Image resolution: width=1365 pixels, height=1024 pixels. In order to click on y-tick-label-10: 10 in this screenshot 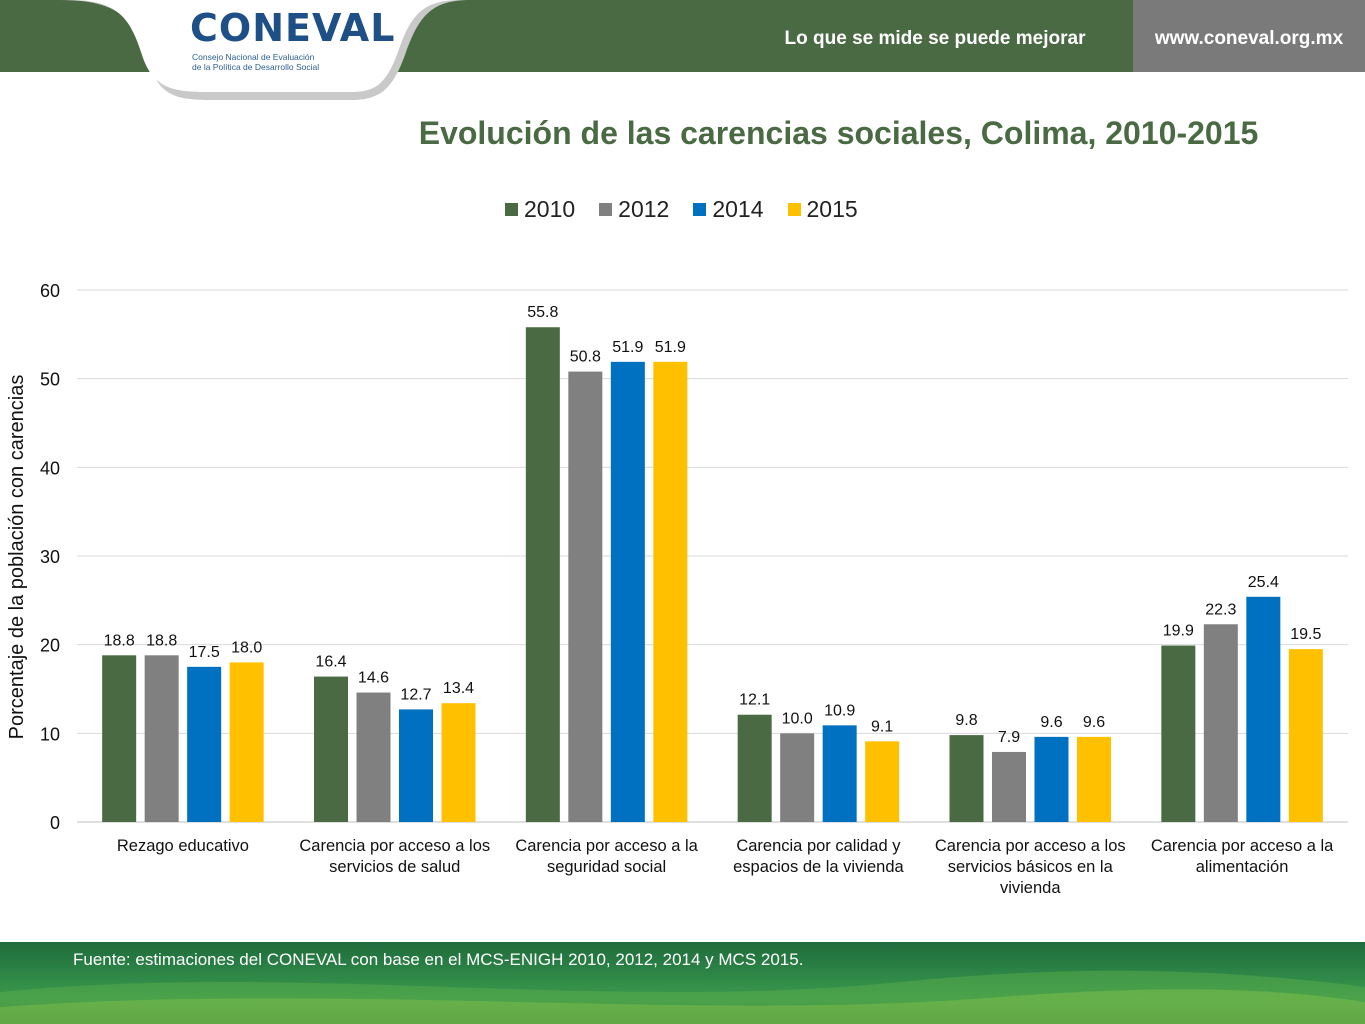, I will do `click(50, 734)`.